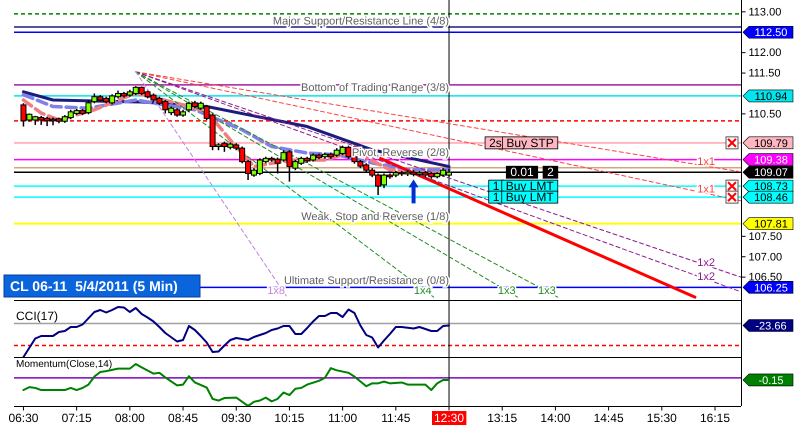 This screenshot has height=432, width=797. What do you see at coordinates (530, 143) in the screenshot?
I see `annotation: Buy STP` at bounding box center [530, 143].